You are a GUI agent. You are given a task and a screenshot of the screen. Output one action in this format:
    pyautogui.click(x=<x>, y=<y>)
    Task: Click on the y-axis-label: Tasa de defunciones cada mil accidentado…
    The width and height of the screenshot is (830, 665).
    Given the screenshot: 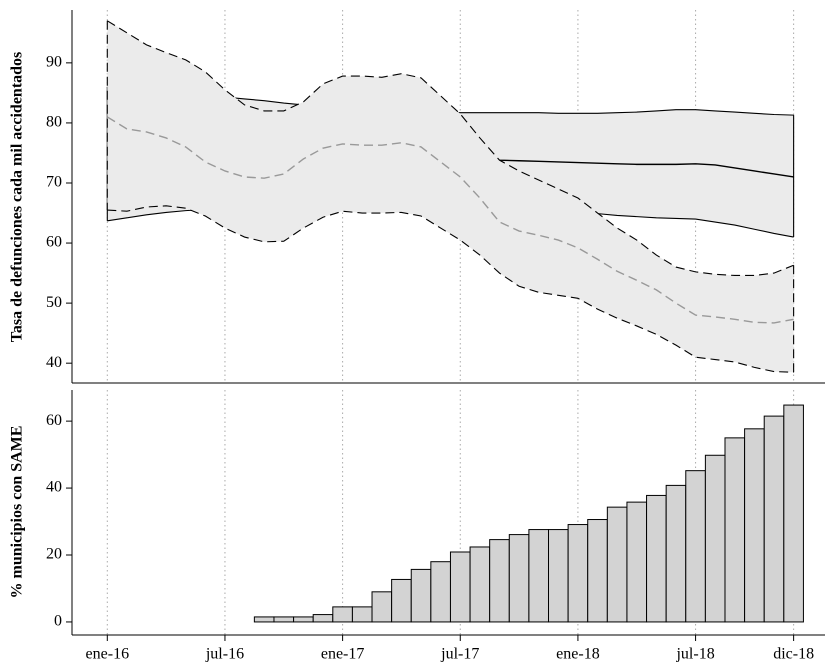 What is the action you would take?
    pyautogui.click(x=17, y=197)
    